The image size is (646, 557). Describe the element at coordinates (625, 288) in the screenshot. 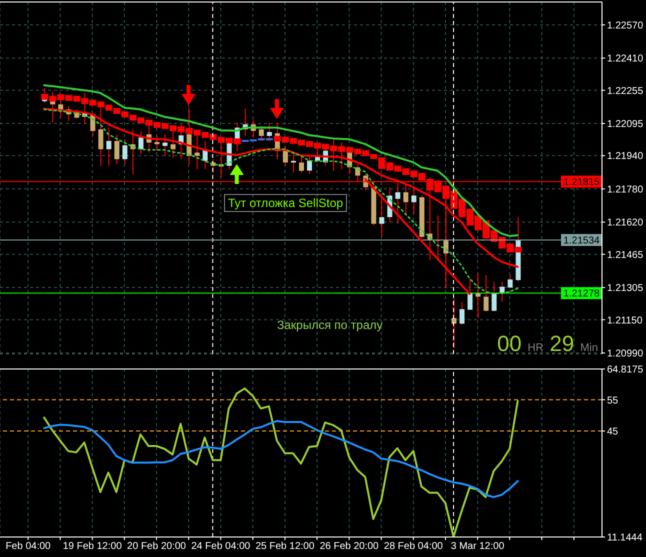

I see `y-tick-label: 1.21305` at that location.